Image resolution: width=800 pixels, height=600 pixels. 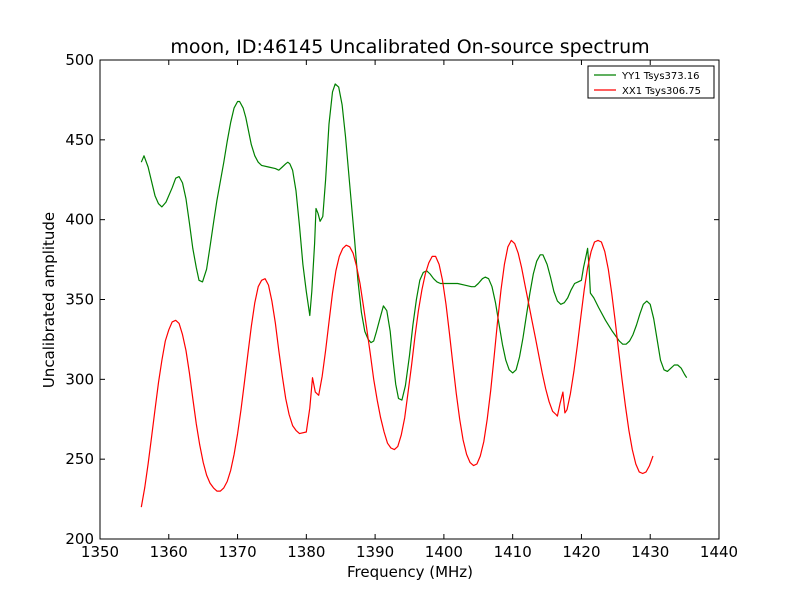 I want to click on legend-box, so click(x=651, y=82).